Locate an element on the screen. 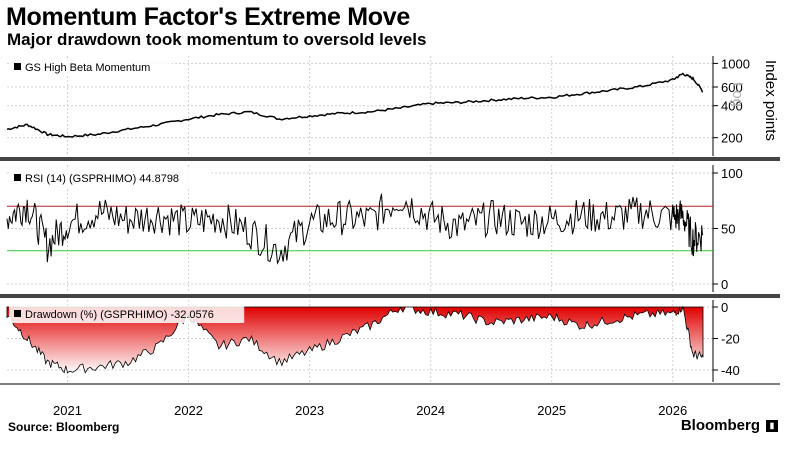 This screenshot has height=450, width=800. log-scale-badge: Log is located at coordinates (737, 94).